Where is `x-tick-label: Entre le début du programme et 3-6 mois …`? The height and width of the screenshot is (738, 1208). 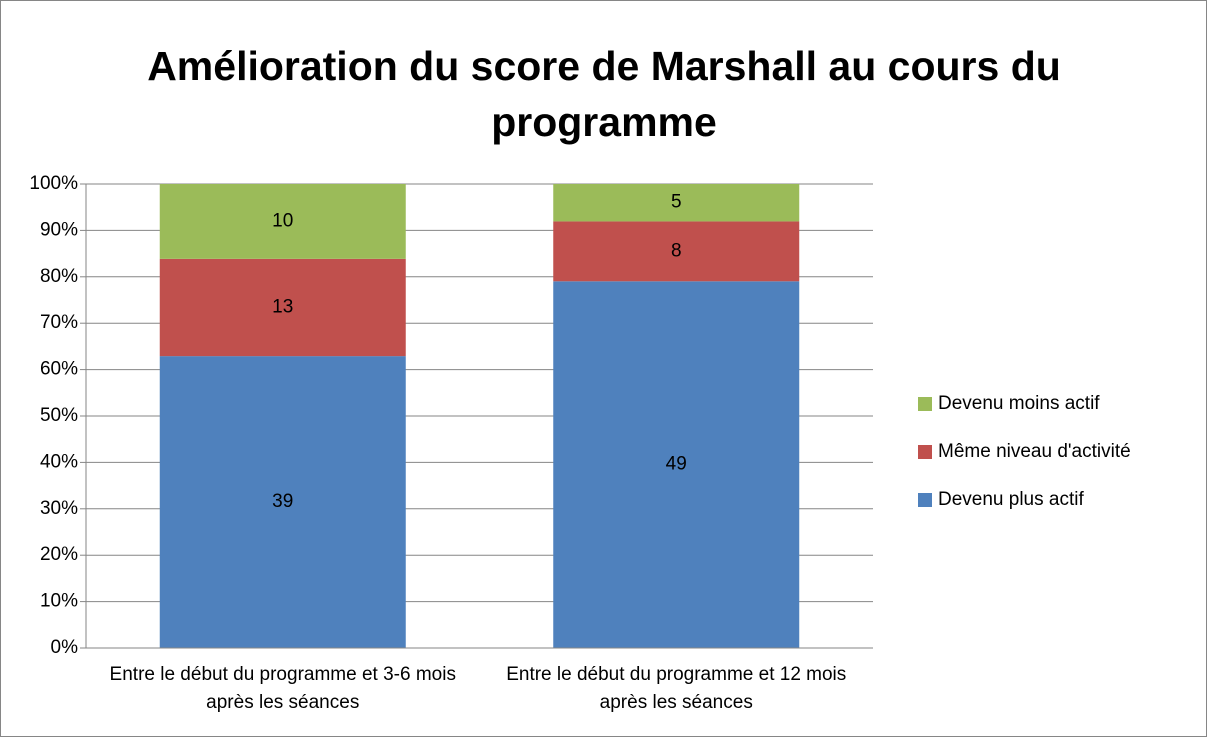
x-tick-label: Entre le début du programme et 3-6 mois … is located at coordinates (282, 688).